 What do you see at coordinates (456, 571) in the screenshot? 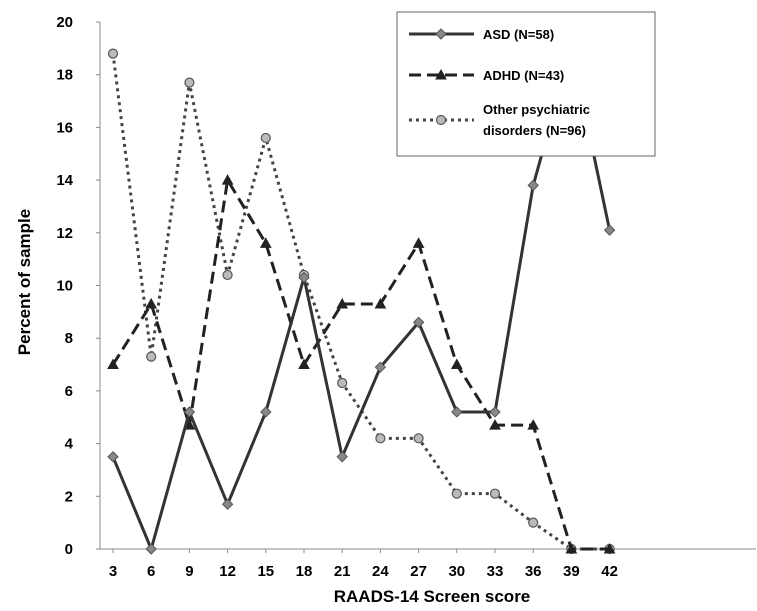
I see `x-tick-label: 30` at bounding box center [456, 571].